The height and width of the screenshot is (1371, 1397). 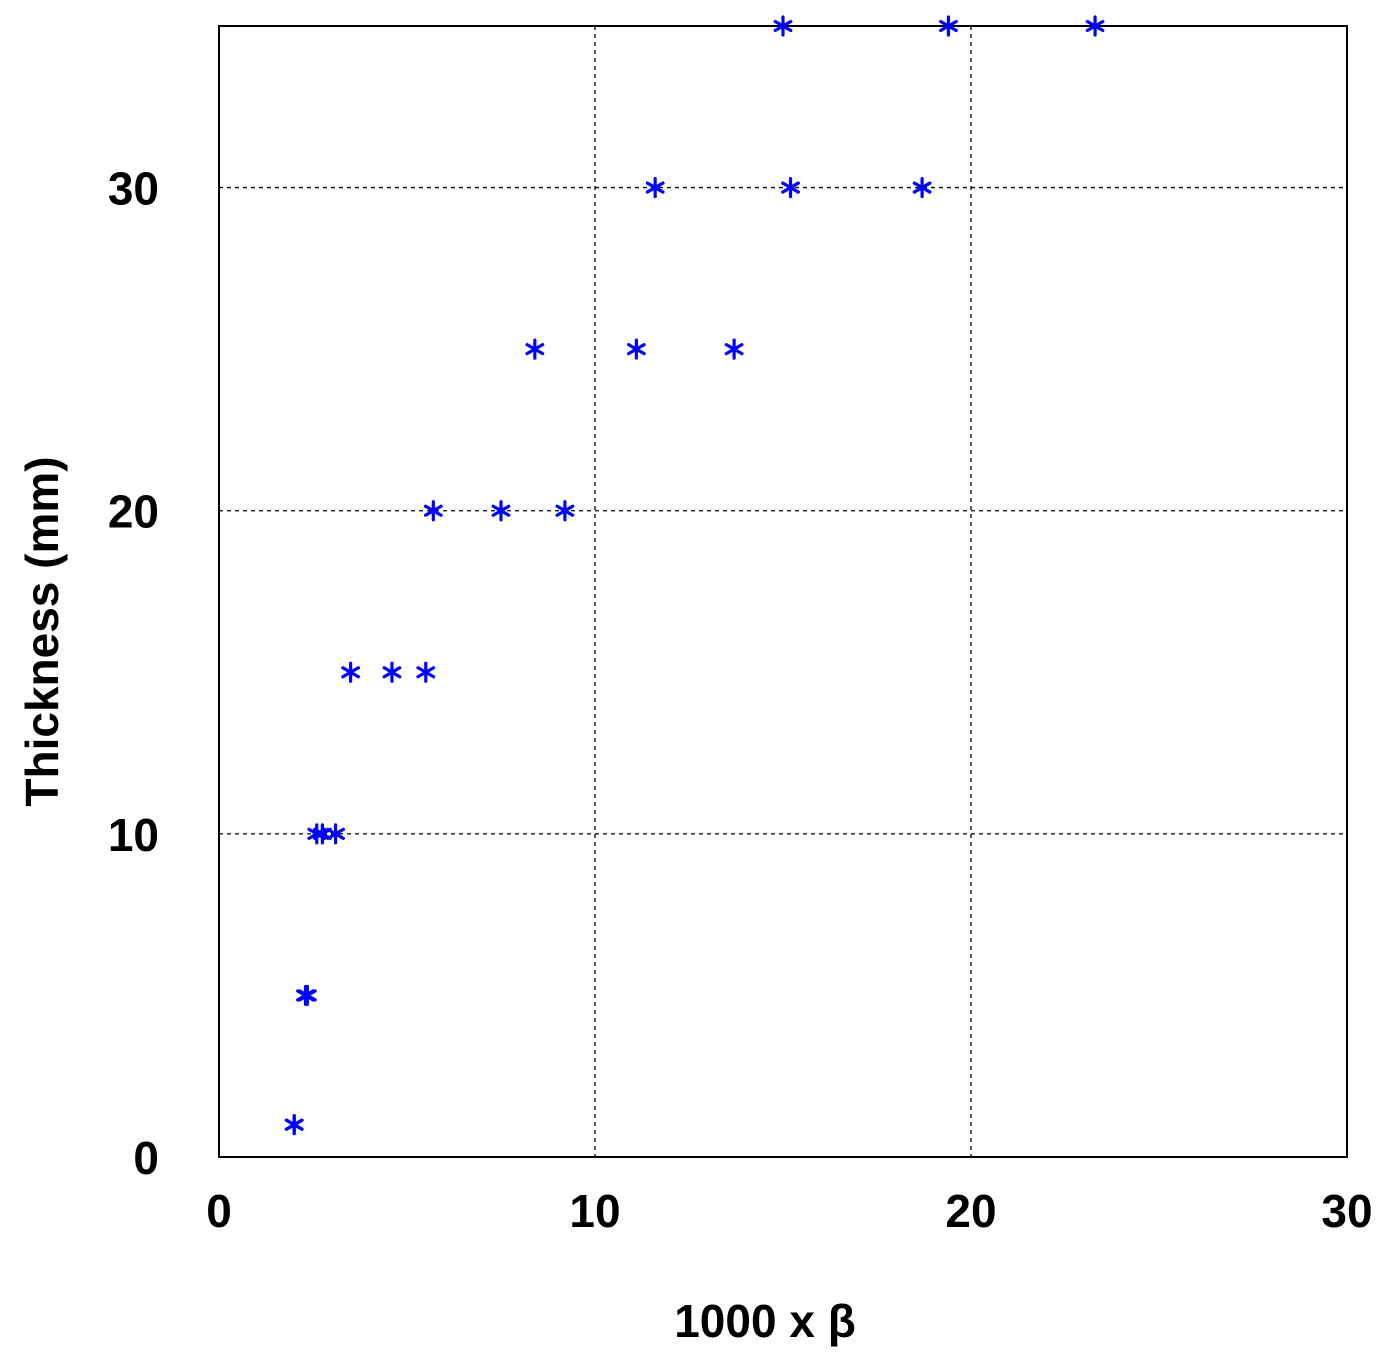 I want to click on y-tick-label: 0, so click(x=146, y=1158).